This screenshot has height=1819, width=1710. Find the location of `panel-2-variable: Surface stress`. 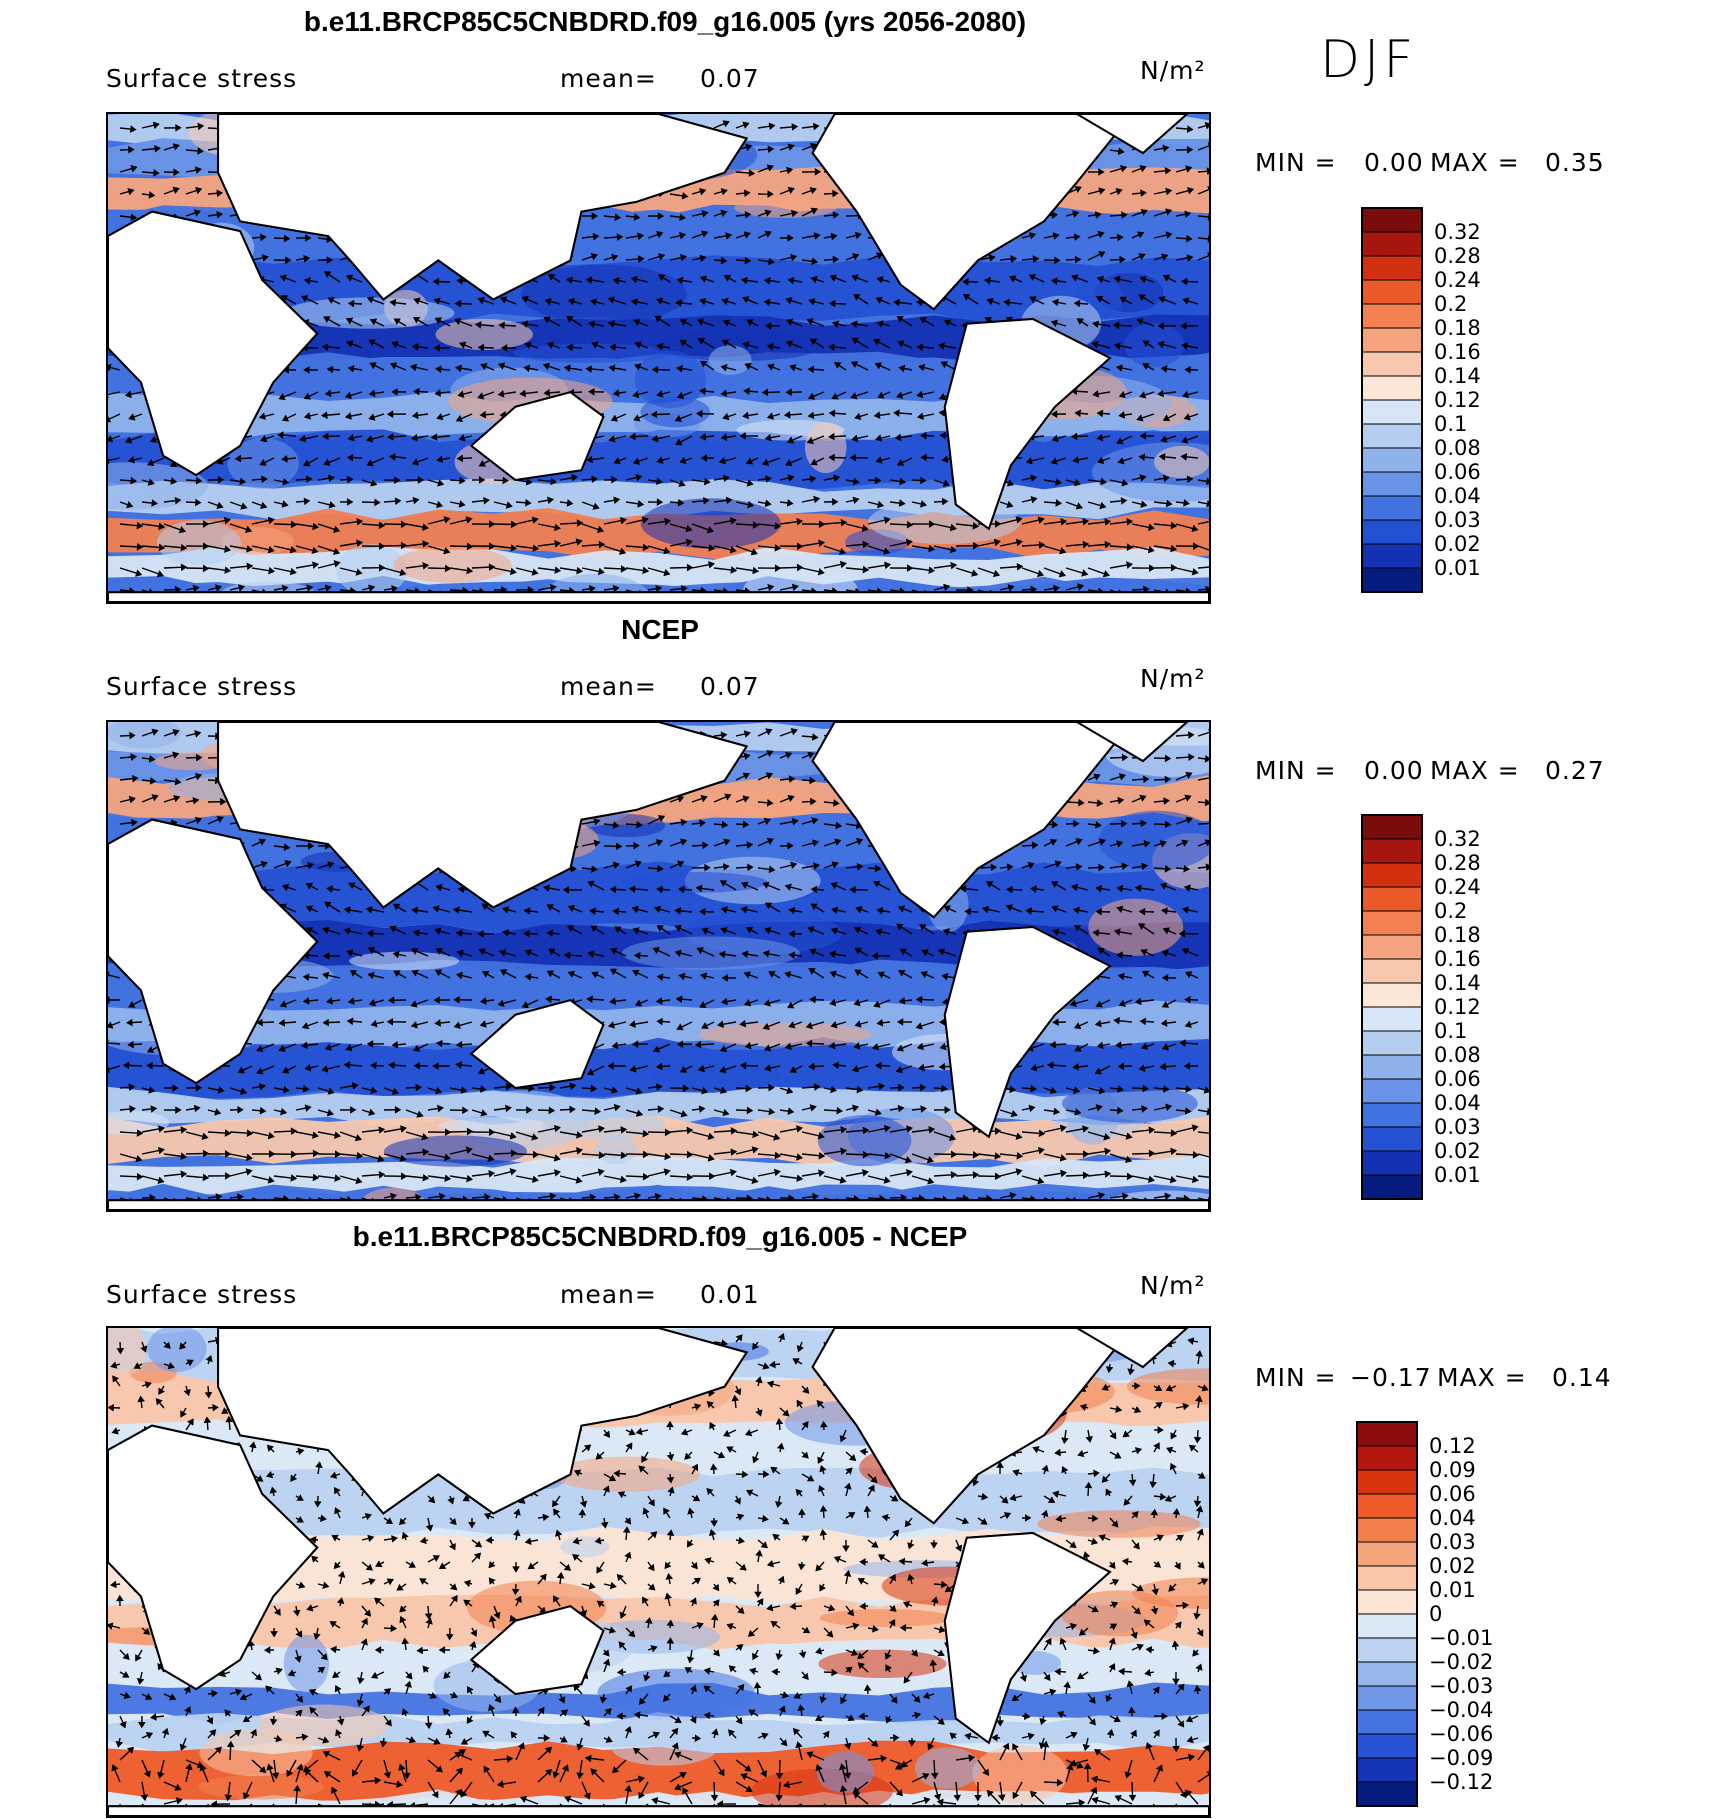

panel-2-variable: Surface stress is located at coordinates (202, 686).